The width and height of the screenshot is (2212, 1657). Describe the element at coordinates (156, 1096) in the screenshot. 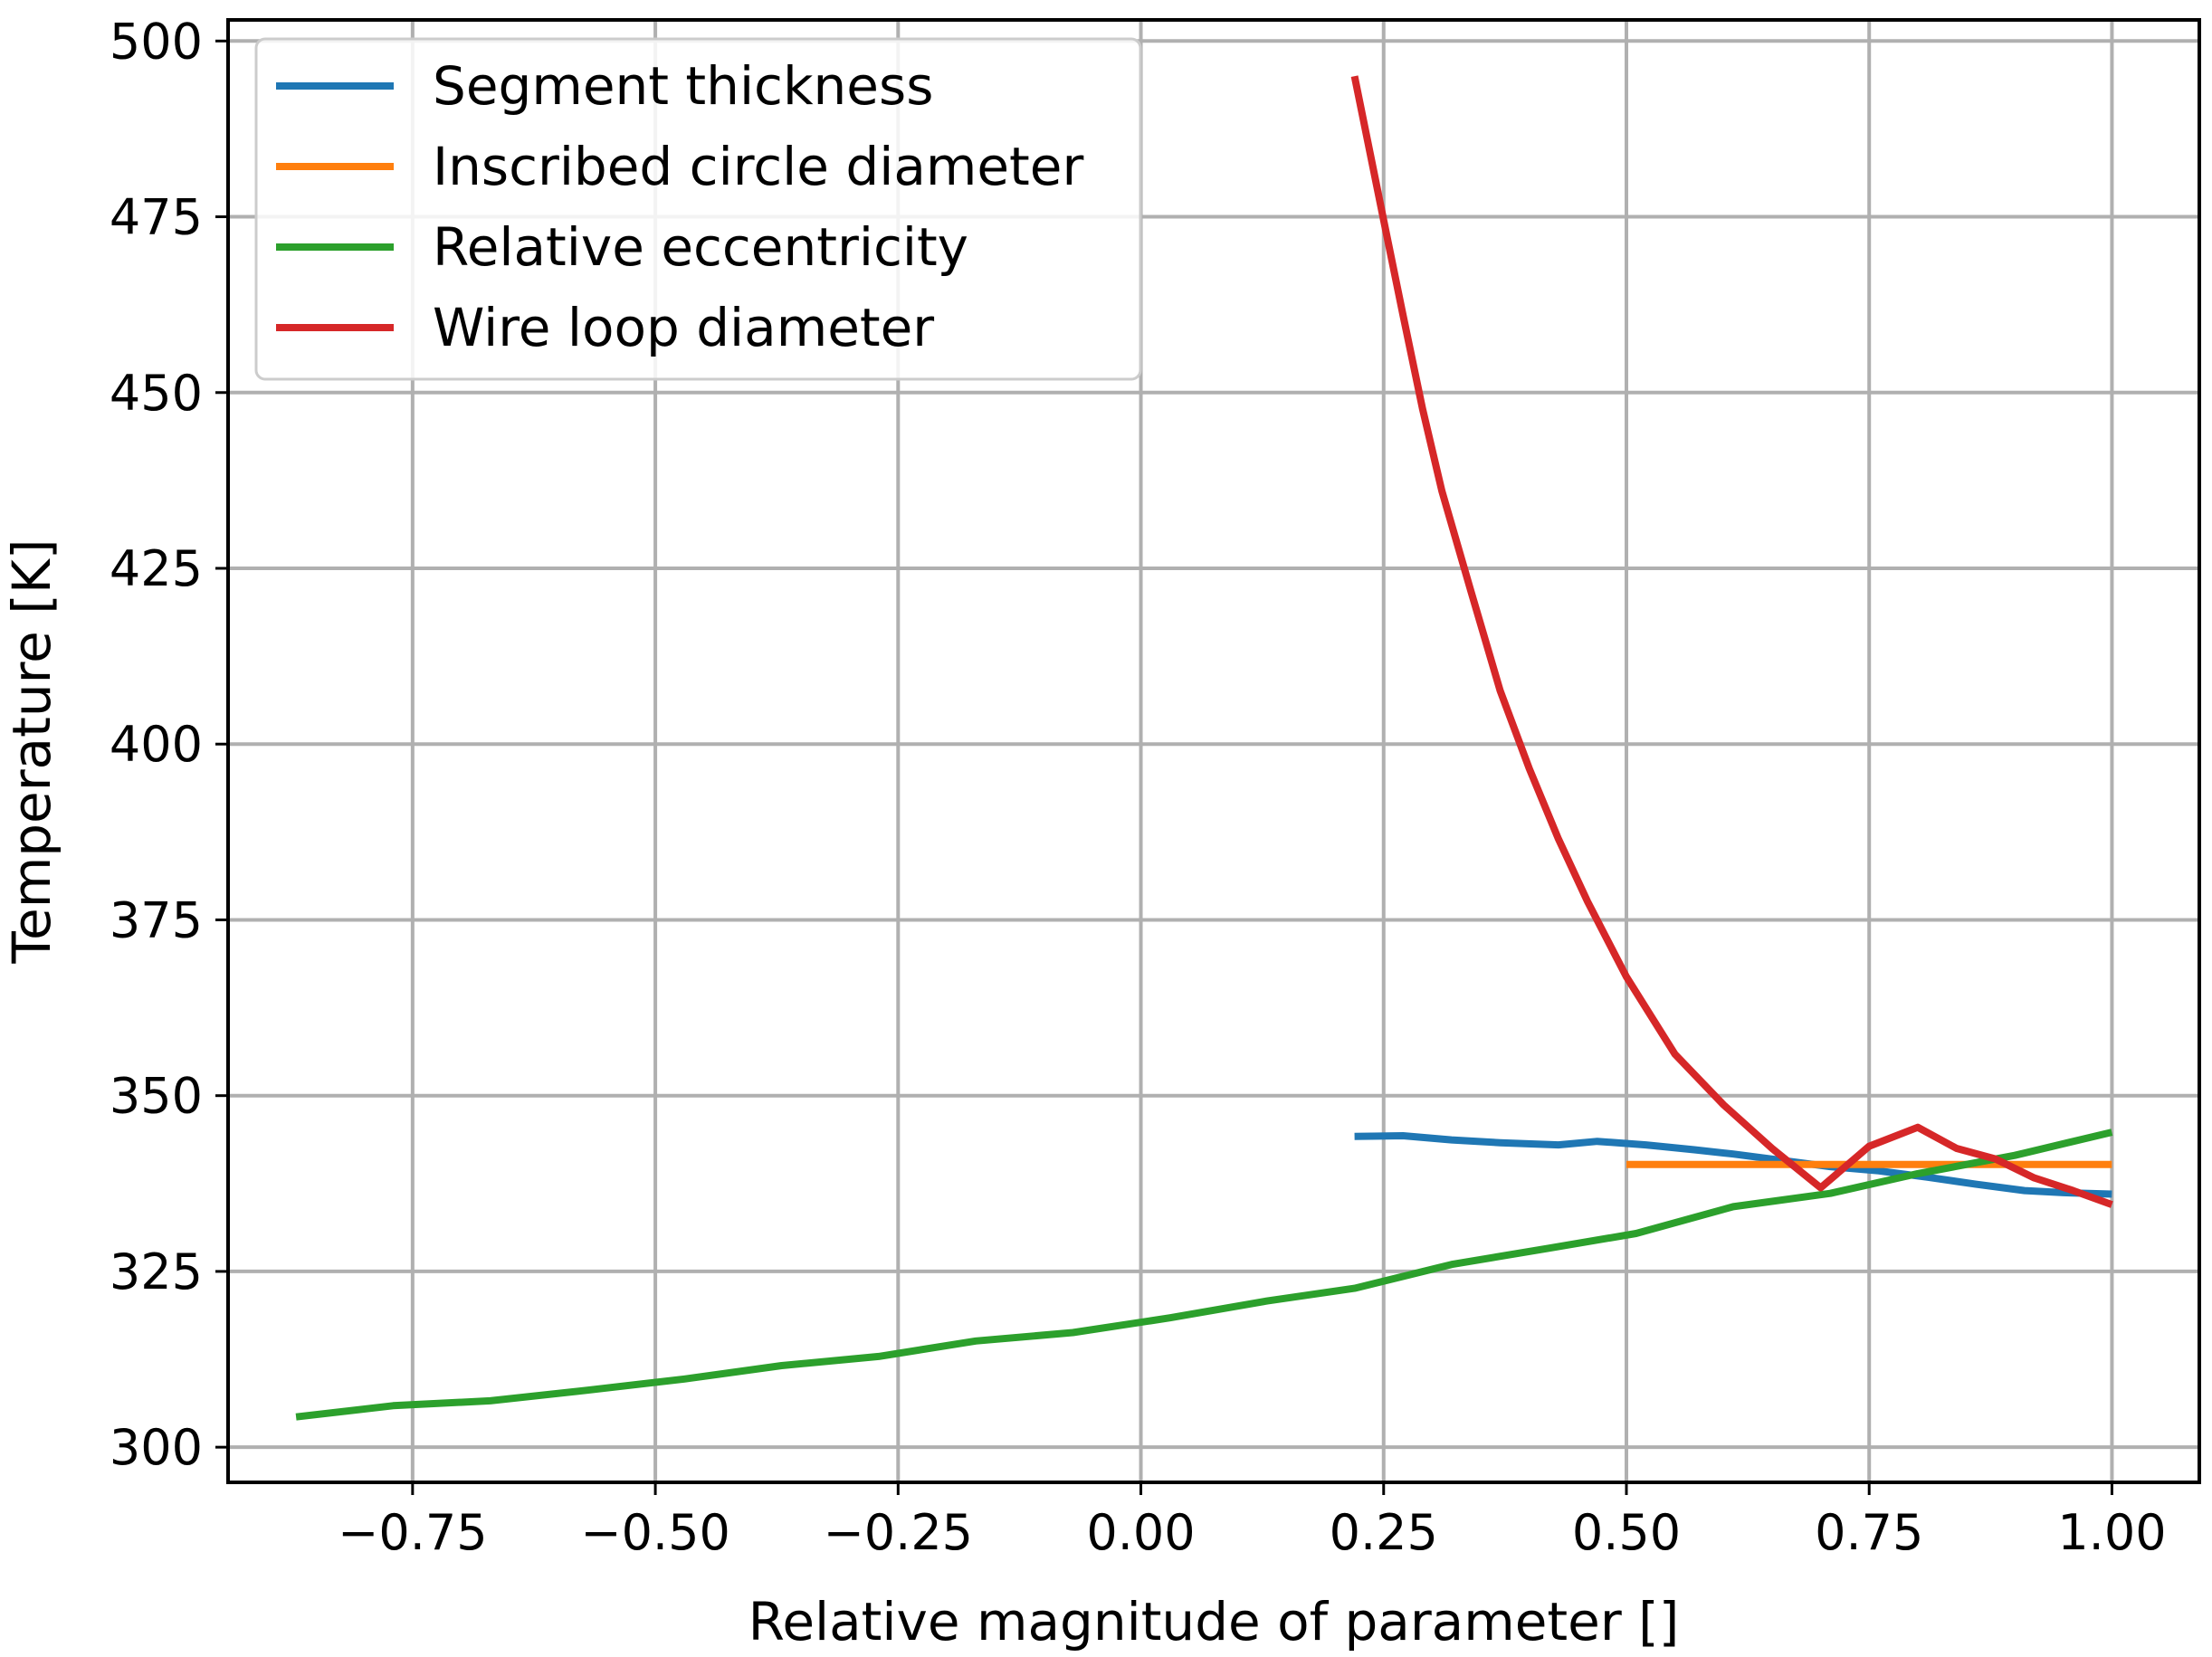

I see `y-tick-label: 350` at that location.